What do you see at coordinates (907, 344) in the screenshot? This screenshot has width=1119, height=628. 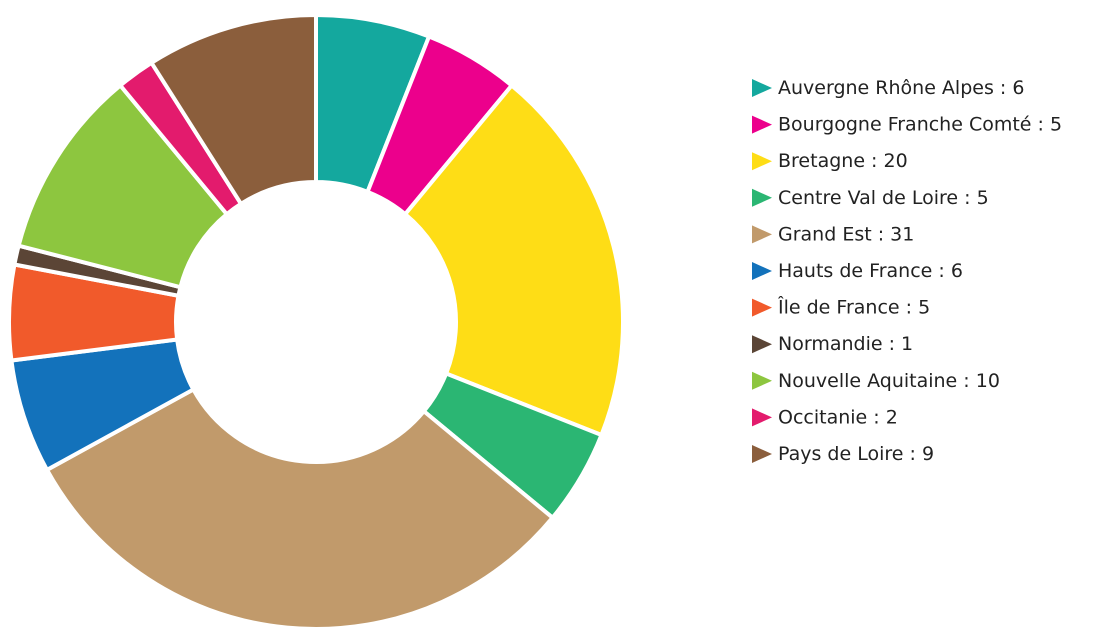 I see `legend-value: 1` at bounding box center [907, 344].